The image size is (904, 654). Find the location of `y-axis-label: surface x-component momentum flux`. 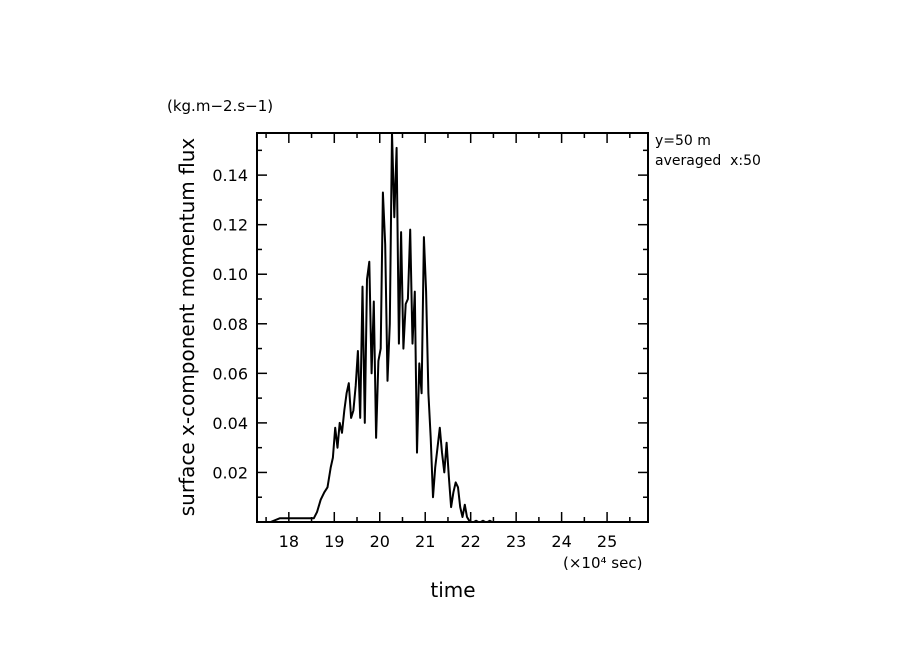

y-axis-label: surface x-component momentum flux is located at coordinates (187, 327).